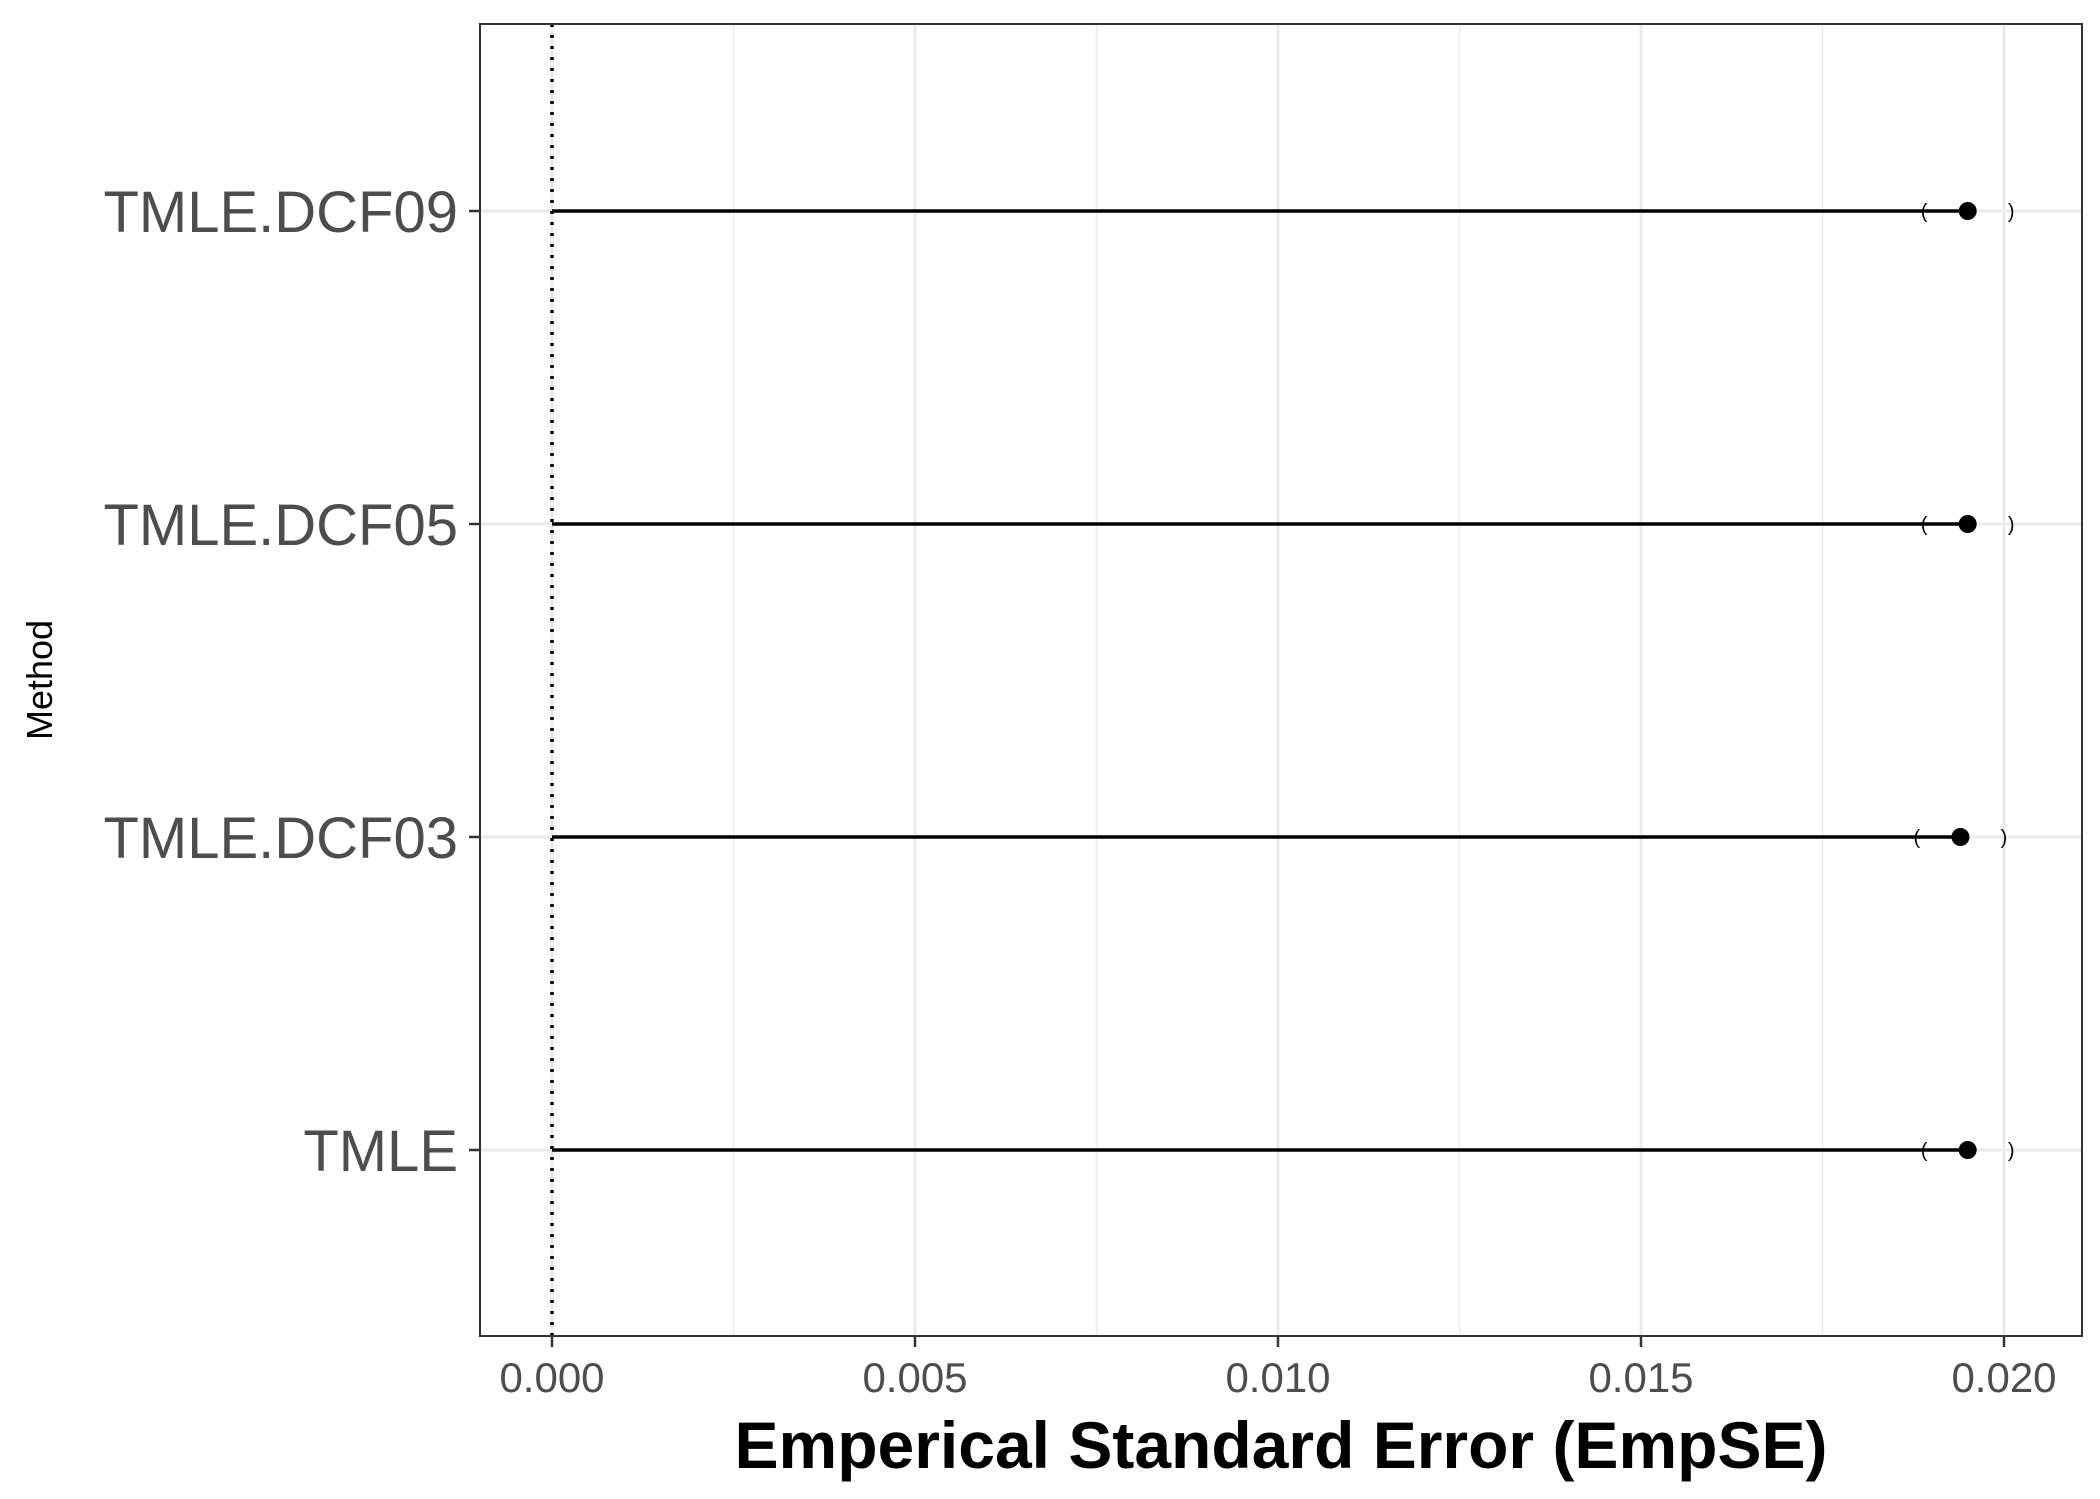  I want to click on x-tick-label: 0.000, so click(551, 1377).